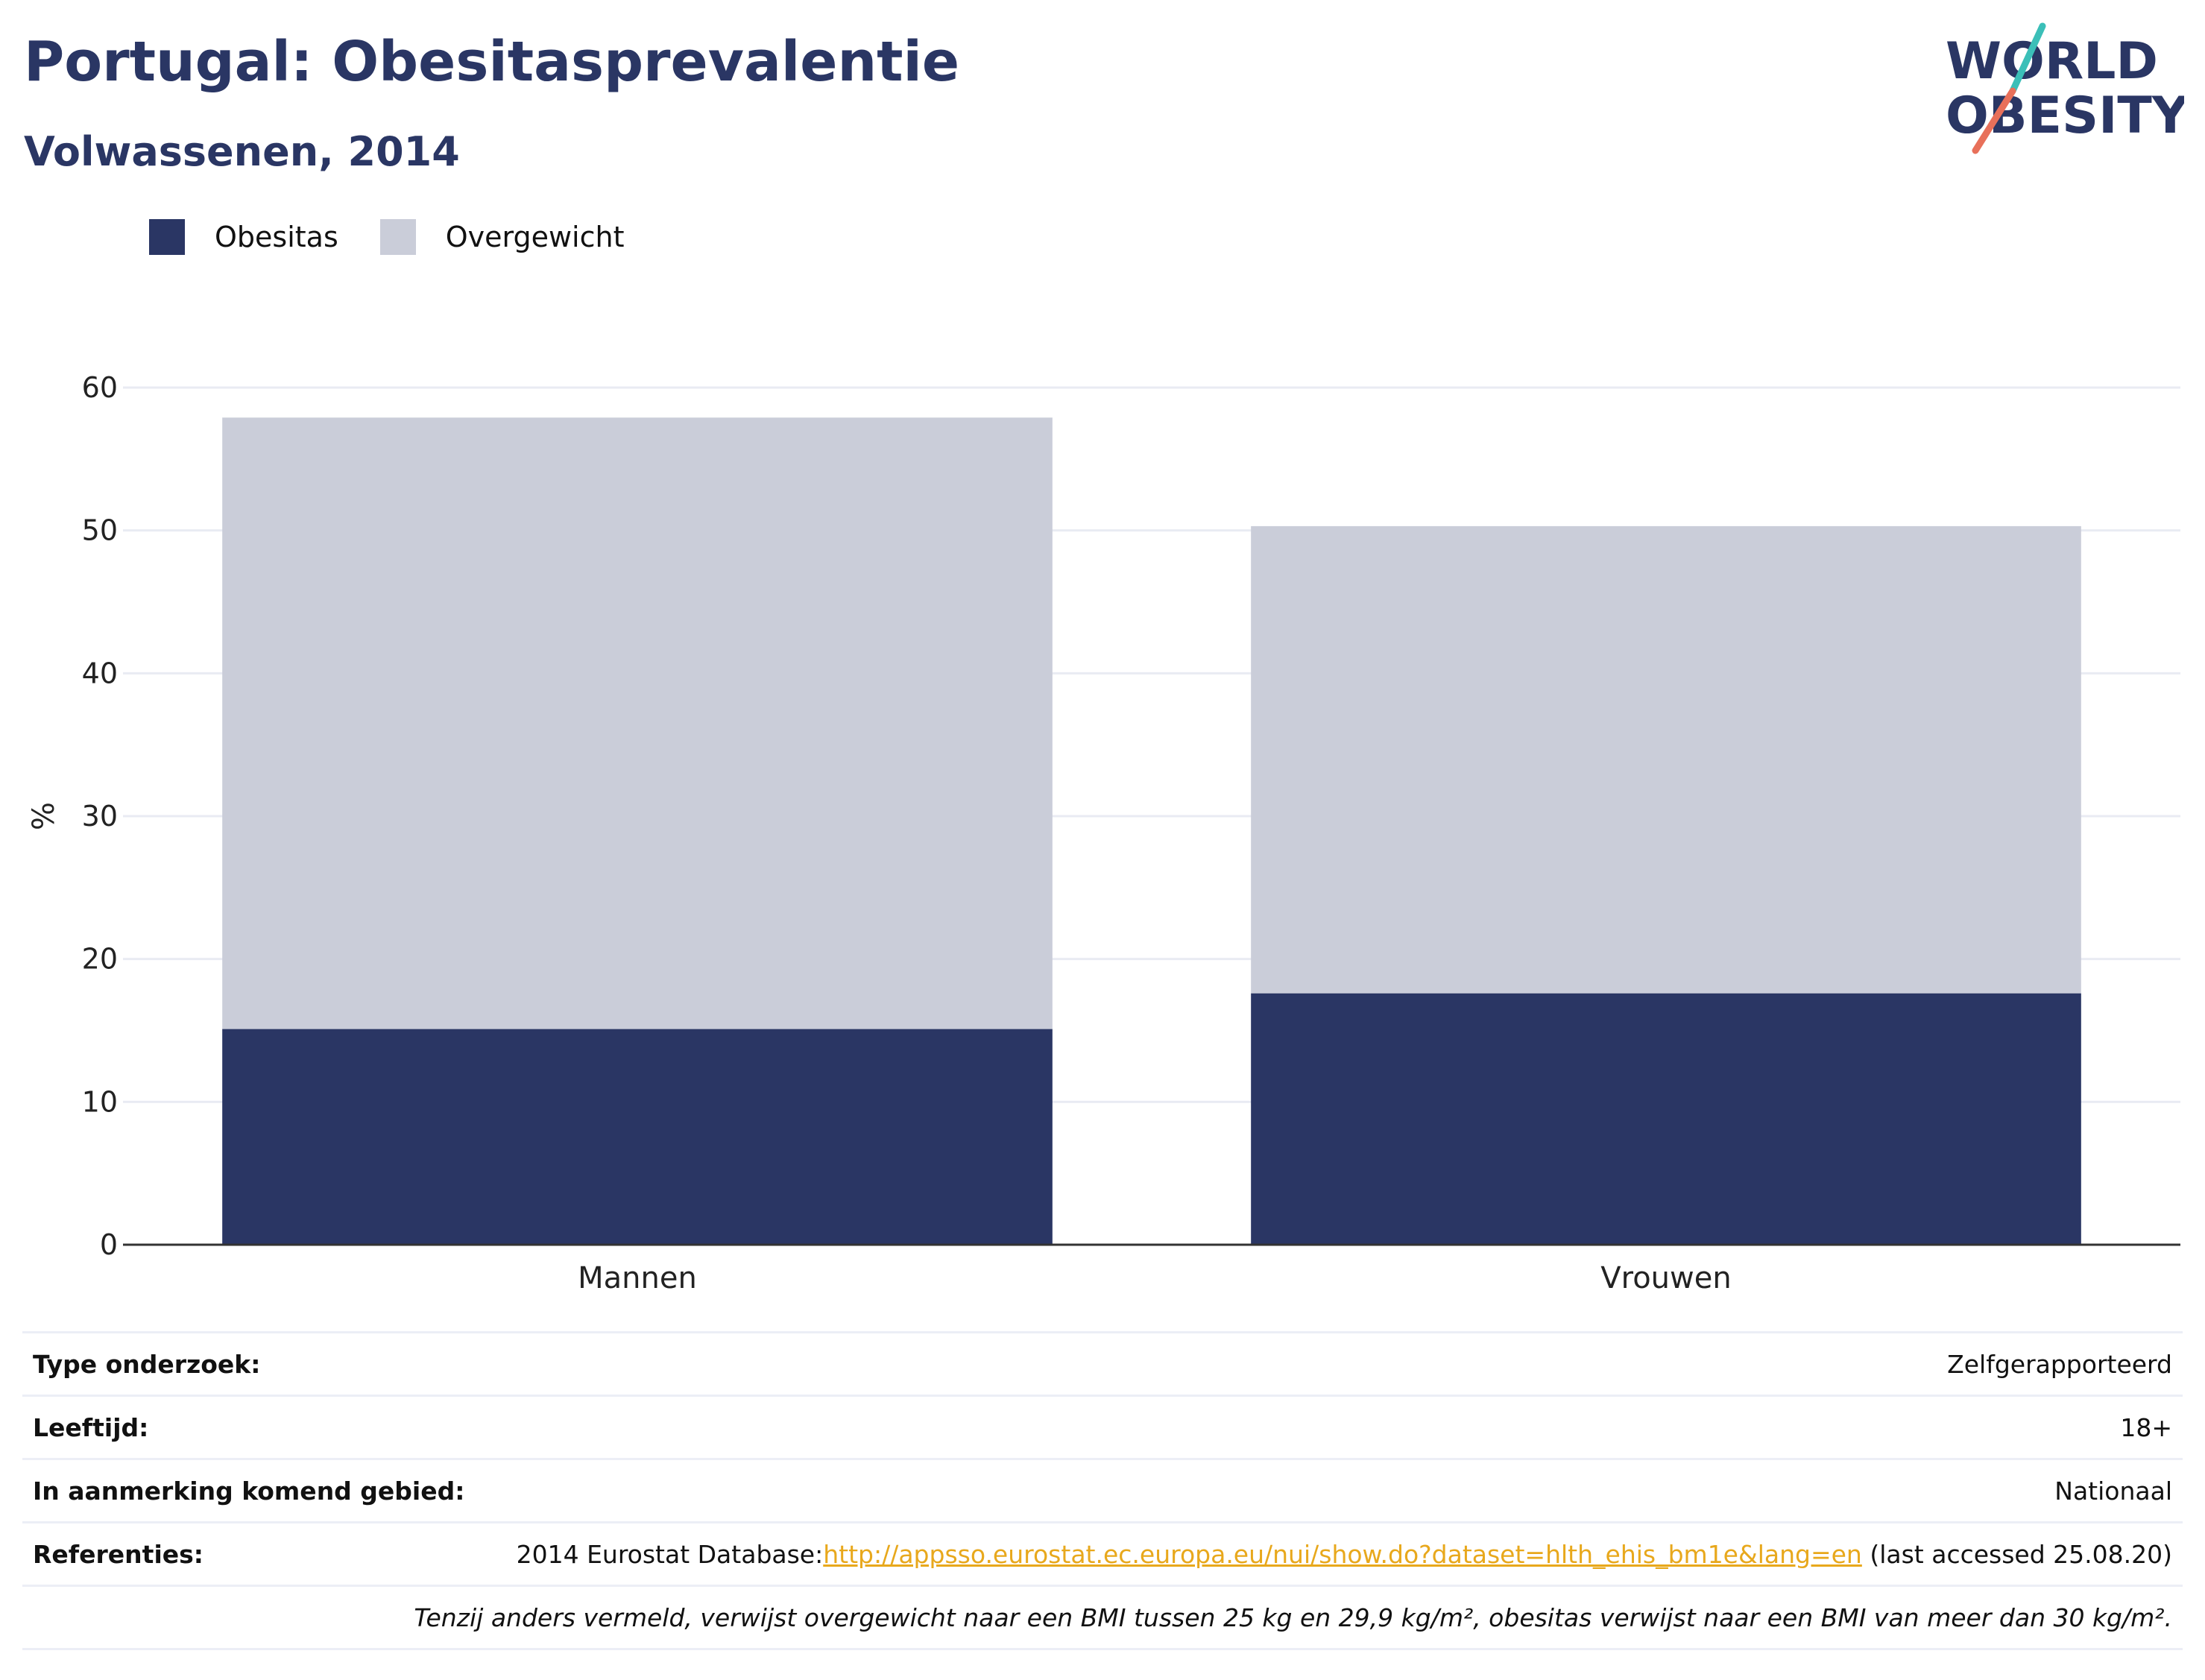 This screenshot has width=2205, height=1680. I want to click on y-tick-label: 50, so click(100, 530).